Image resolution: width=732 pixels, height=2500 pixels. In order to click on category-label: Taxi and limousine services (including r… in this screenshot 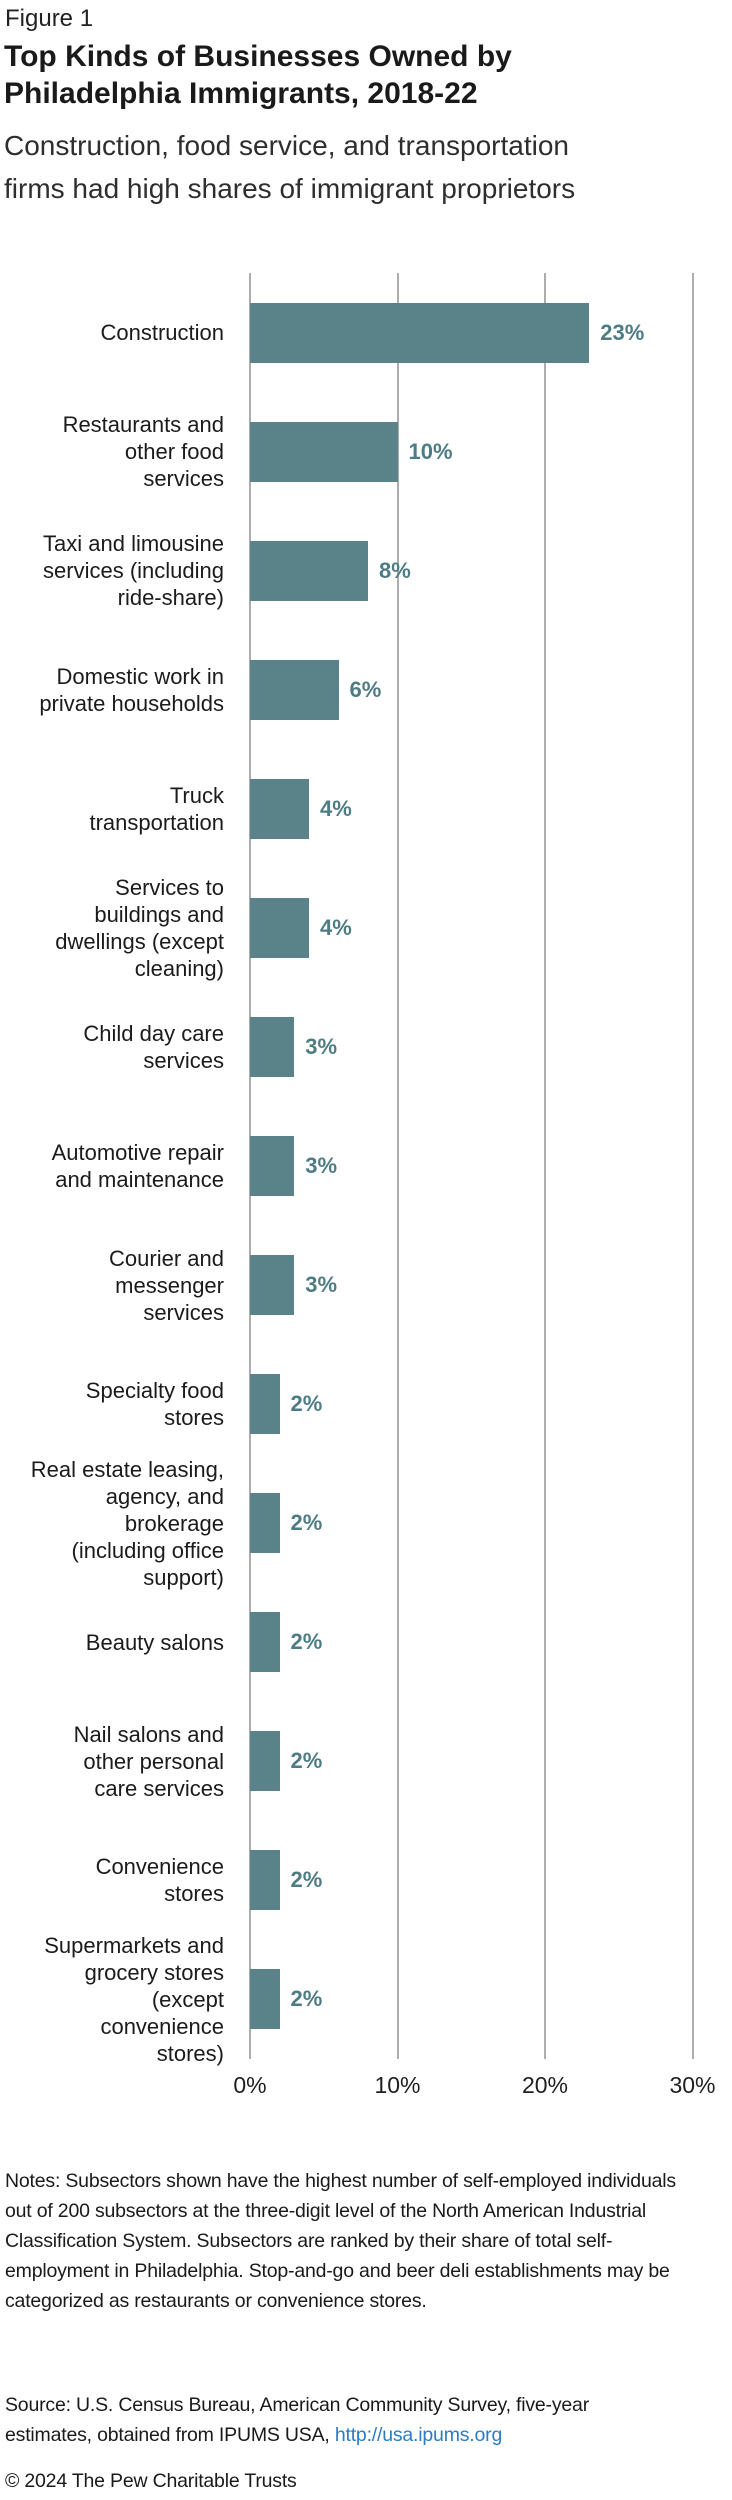, I will do `click(133, 571)`.